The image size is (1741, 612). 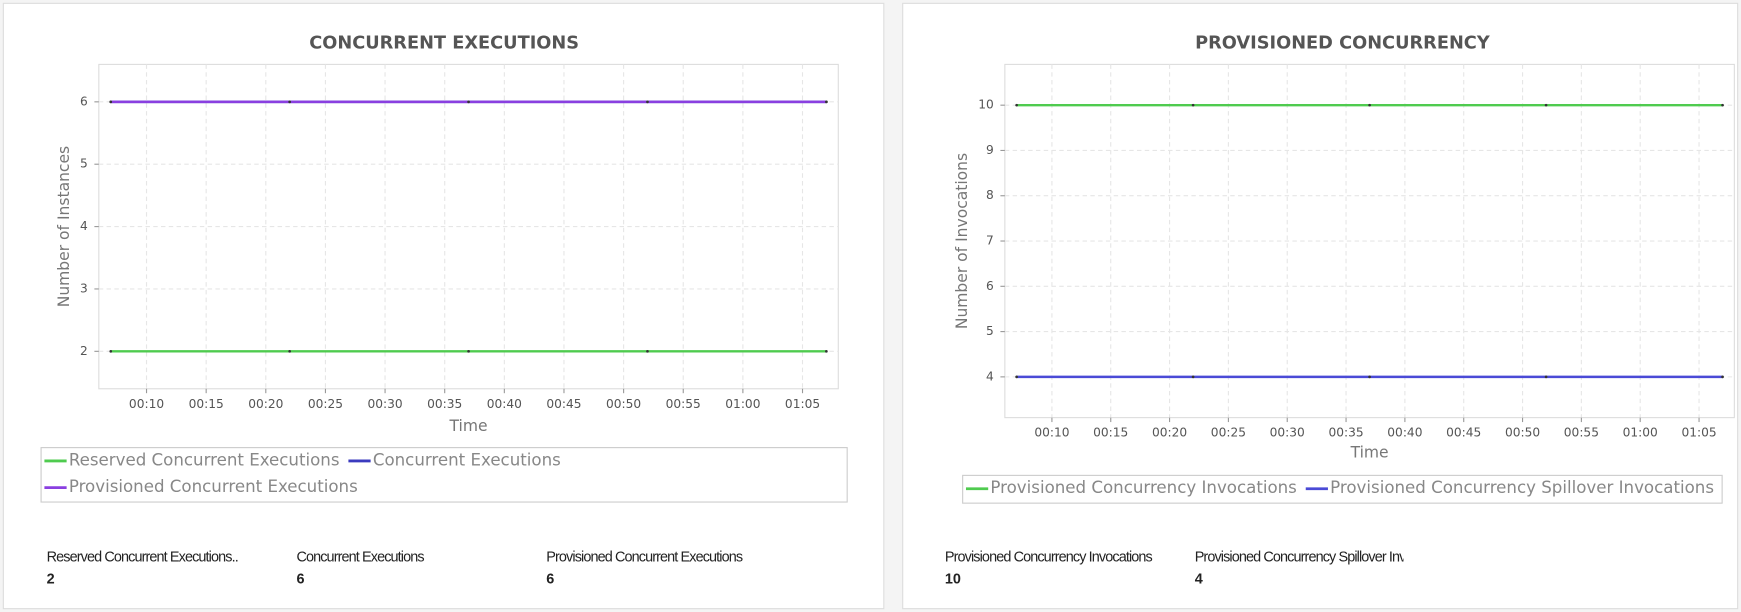 I want to click on summary-label: Concurrent Executions, so click(x=360, y=557).